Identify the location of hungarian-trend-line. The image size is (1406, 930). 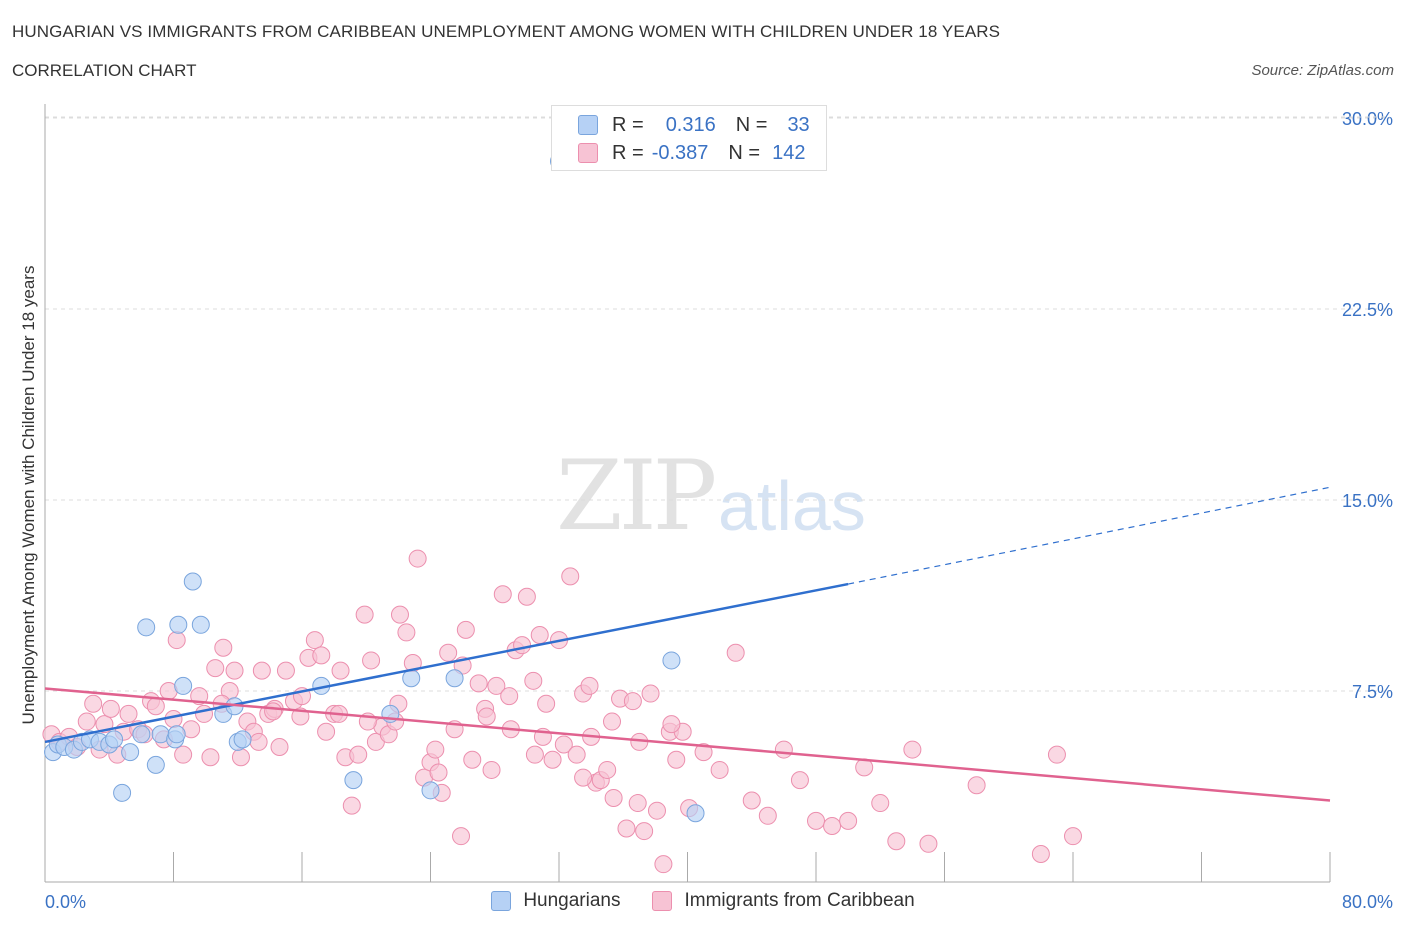
(446, 663).